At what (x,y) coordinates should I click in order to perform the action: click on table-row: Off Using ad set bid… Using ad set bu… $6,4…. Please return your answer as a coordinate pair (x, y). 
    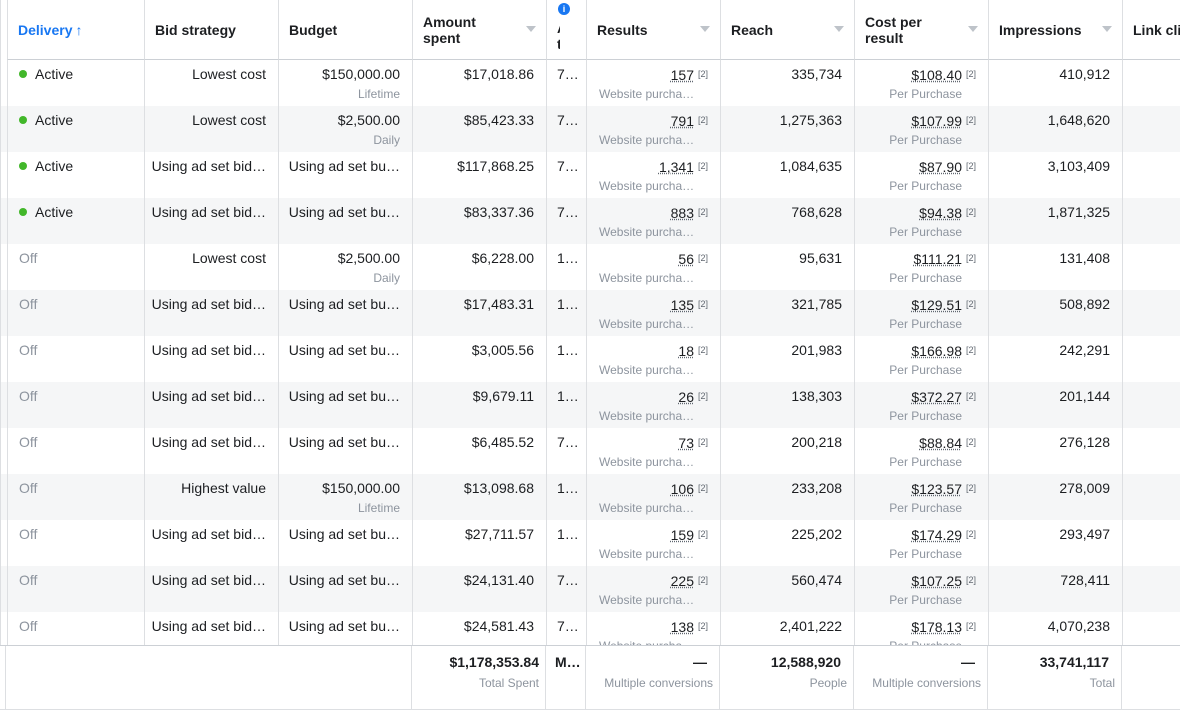
    Looking at the image, I should click on (590, 451).